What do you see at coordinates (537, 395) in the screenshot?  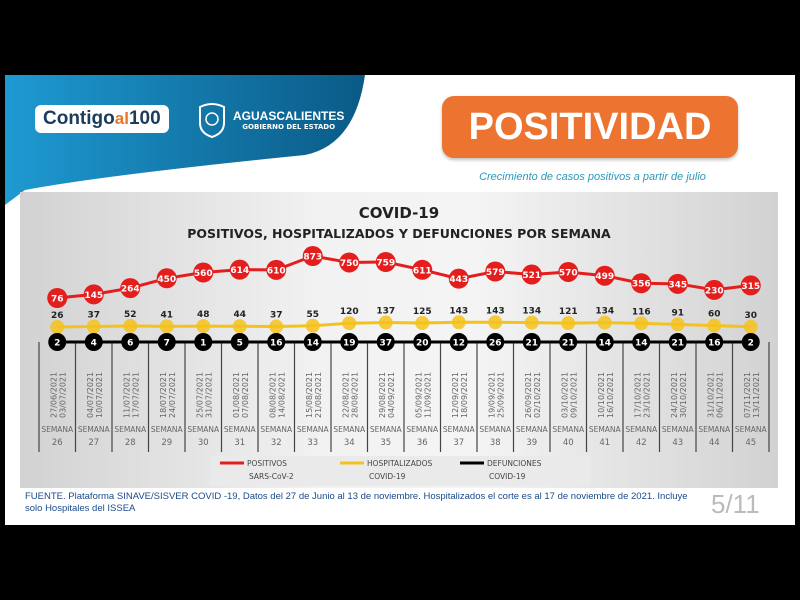 I see `date-range-end-label: 02/10/2021` at bounding box center [537, 395].